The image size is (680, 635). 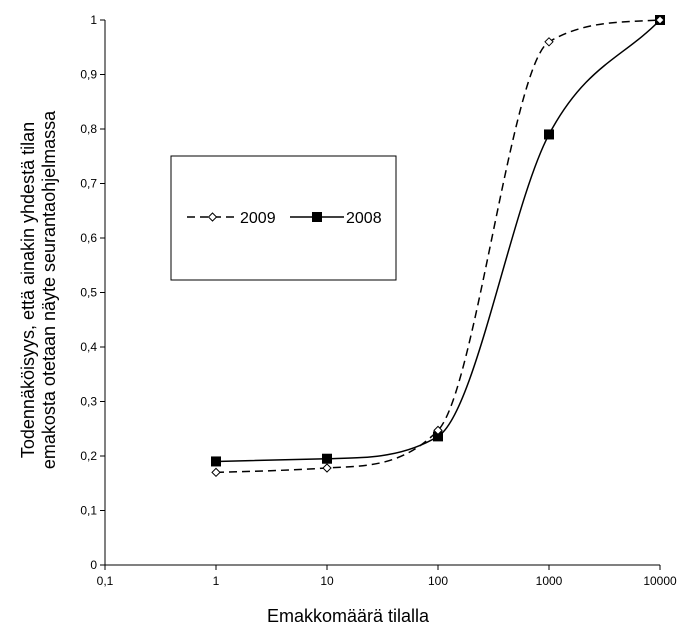 I want to click on y-tick-label: 0,2, so click(x=88, y=456).